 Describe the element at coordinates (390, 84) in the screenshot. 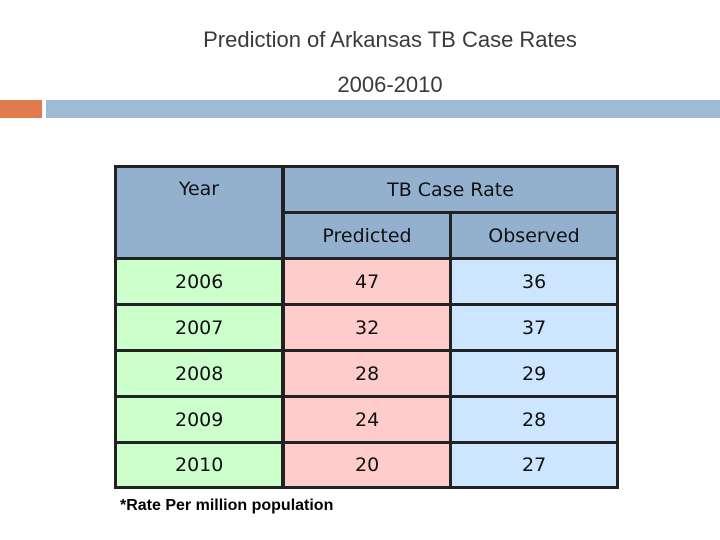

I see `slide-subtitle: 2006-2010` at that location.